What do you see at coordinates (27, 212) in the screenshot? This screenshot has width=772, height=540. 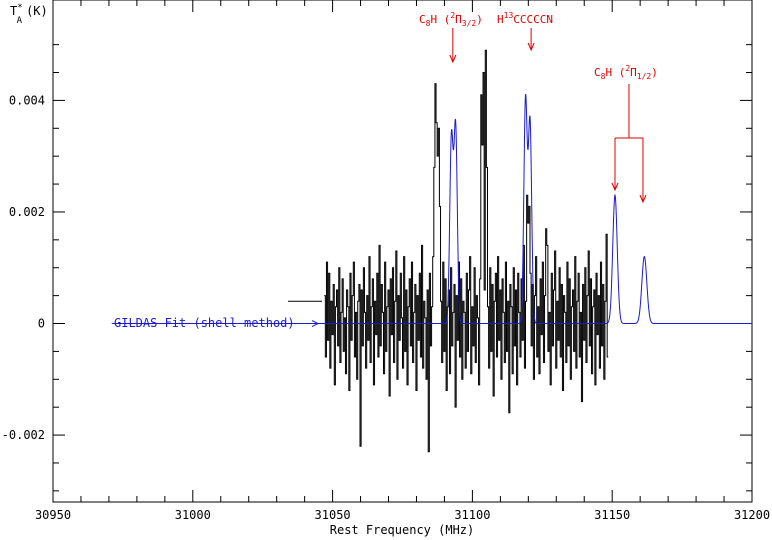 I see `y-tick-label: 0.002` at bounding box center [27, 212].